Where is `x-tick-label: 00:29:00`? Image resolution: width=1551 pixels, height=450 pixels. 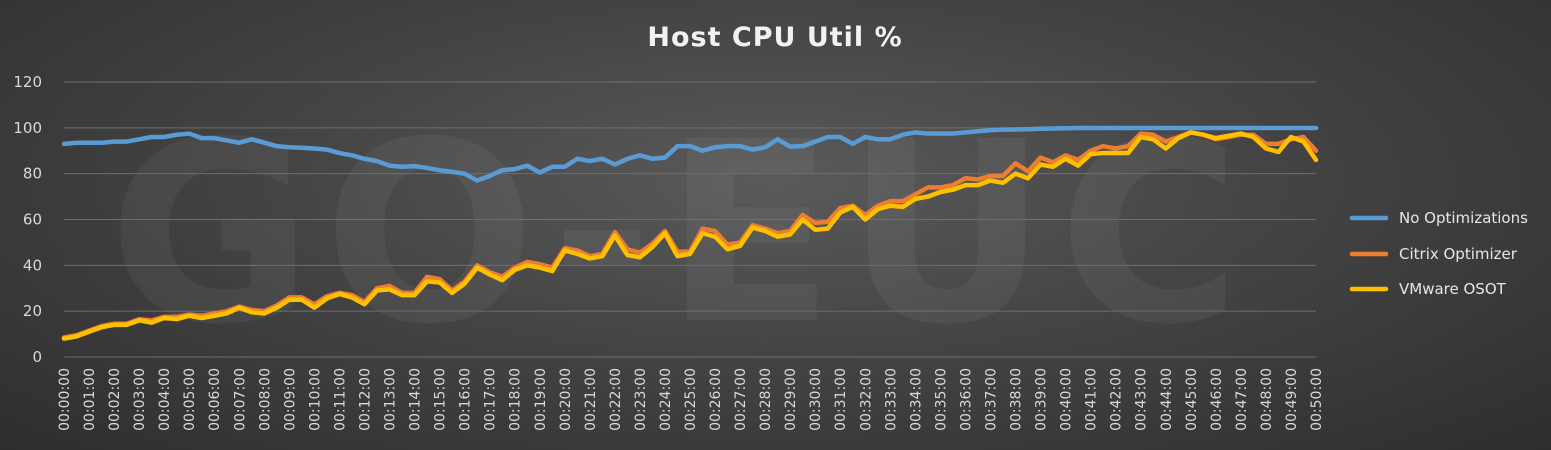 x-tick-label: 00:29:00 is located at coordinates (791, 399).